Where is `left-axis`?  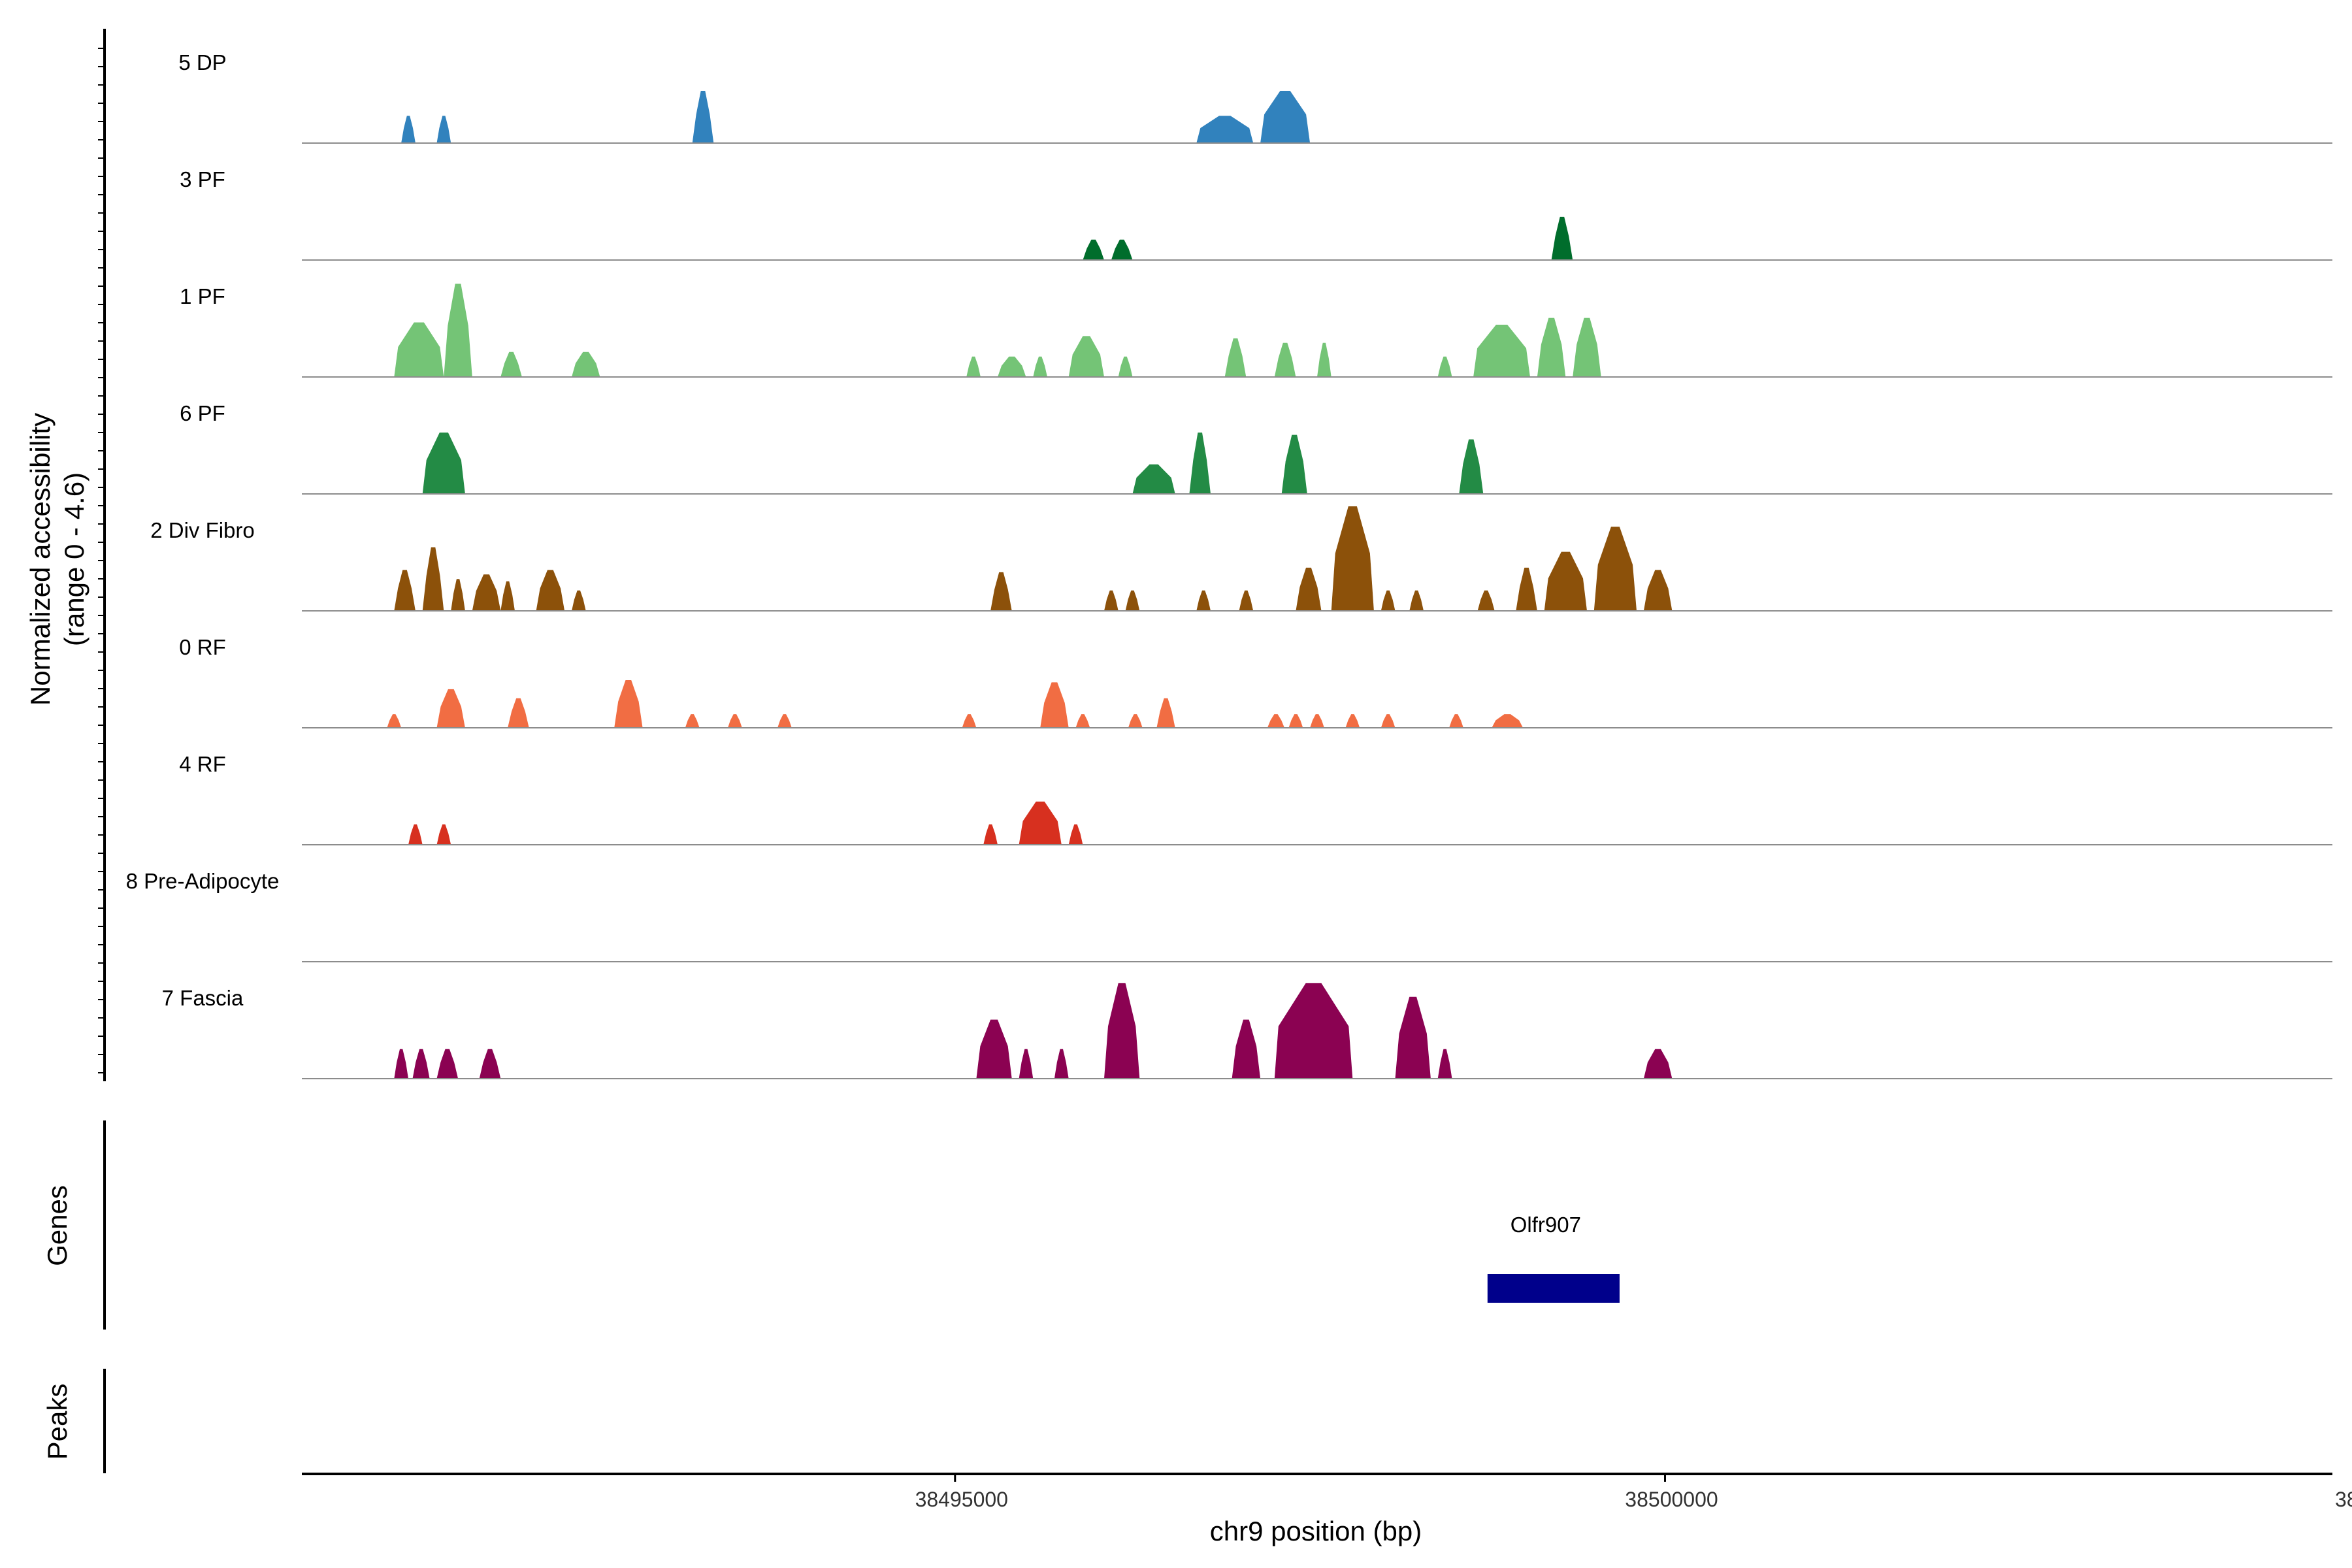 left-axis is located at coordinates (102, 555).